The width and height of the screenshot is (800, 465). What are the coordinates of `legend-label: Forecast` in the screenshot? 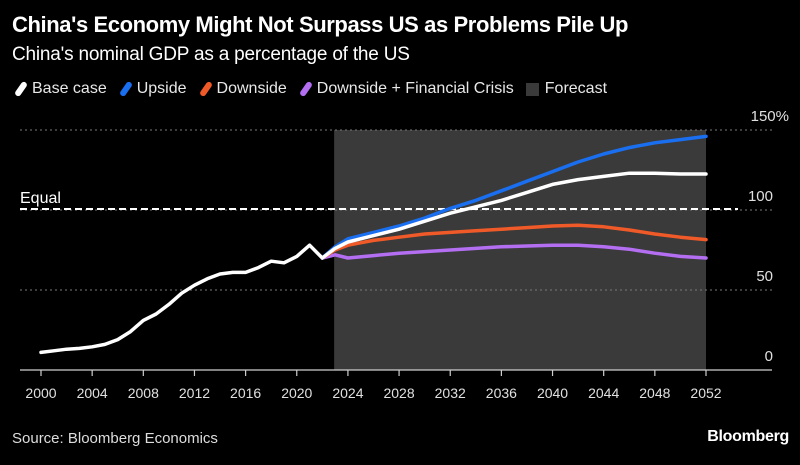 It's located at (576, 88).